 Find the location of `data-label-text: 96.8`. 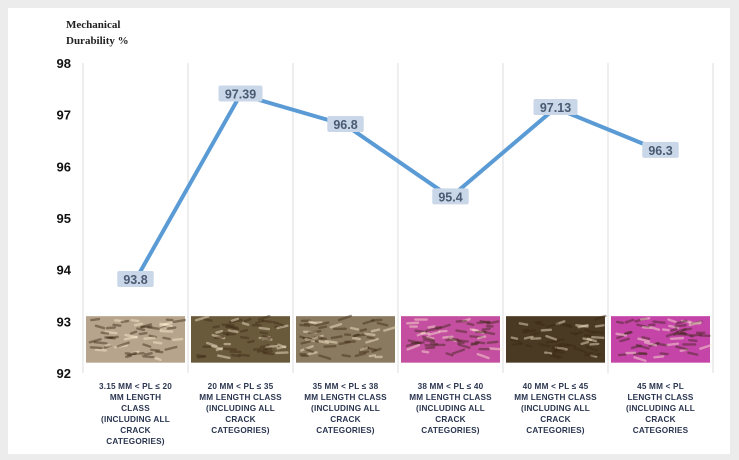

data-label-text: 96.8 is located at coordinates (345, 125).